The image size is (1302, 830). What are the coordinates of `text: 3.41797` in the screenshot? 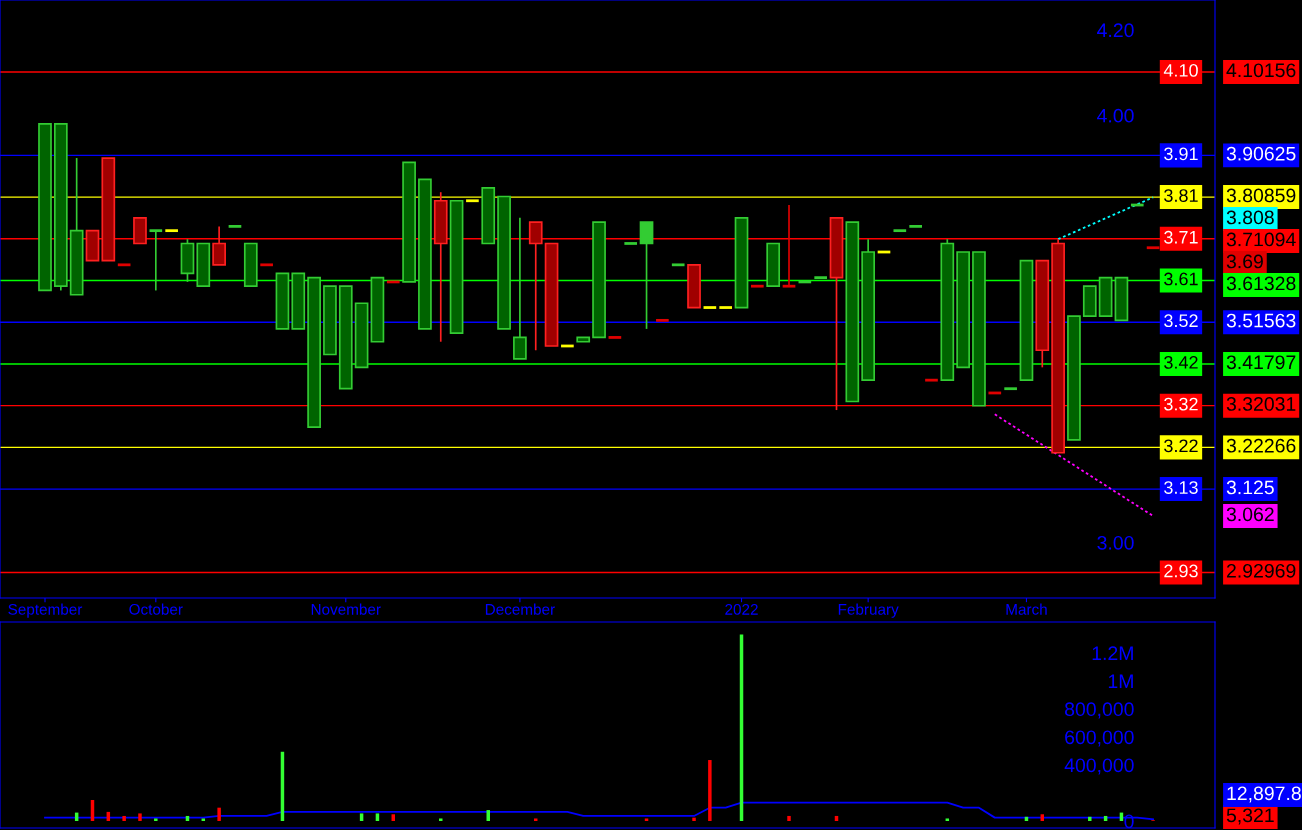 It's located at (1261, 362).